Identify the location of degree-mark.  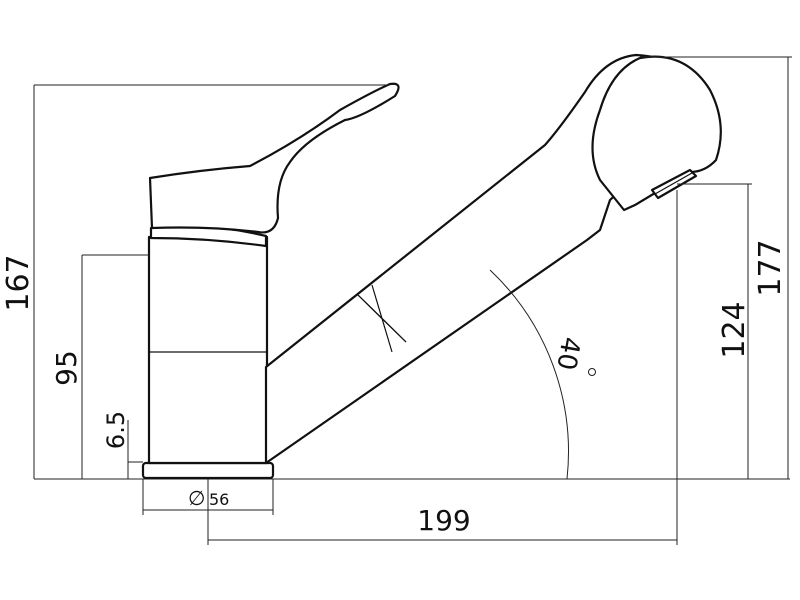
(592, 372).